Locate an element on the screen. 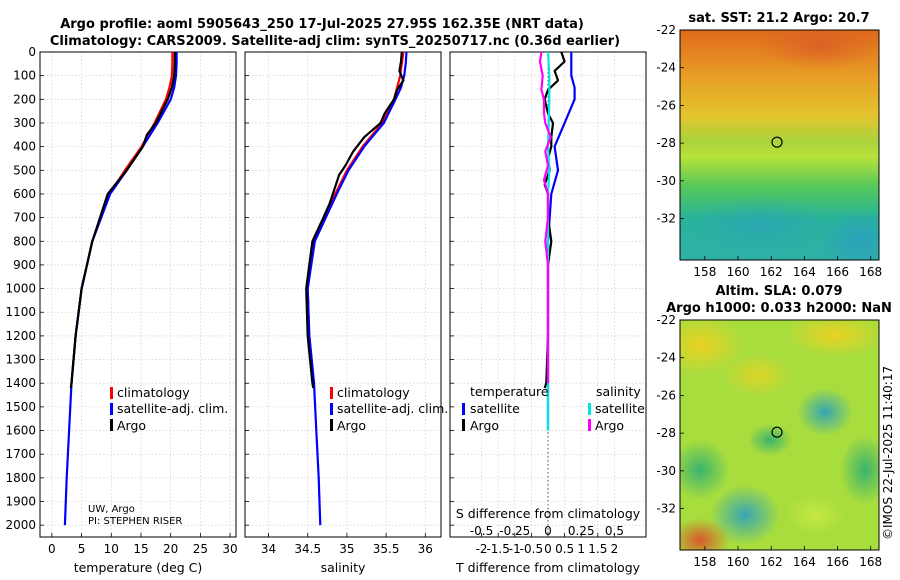  legend-swatch-s-satellite is located at coordinates (589, 409).